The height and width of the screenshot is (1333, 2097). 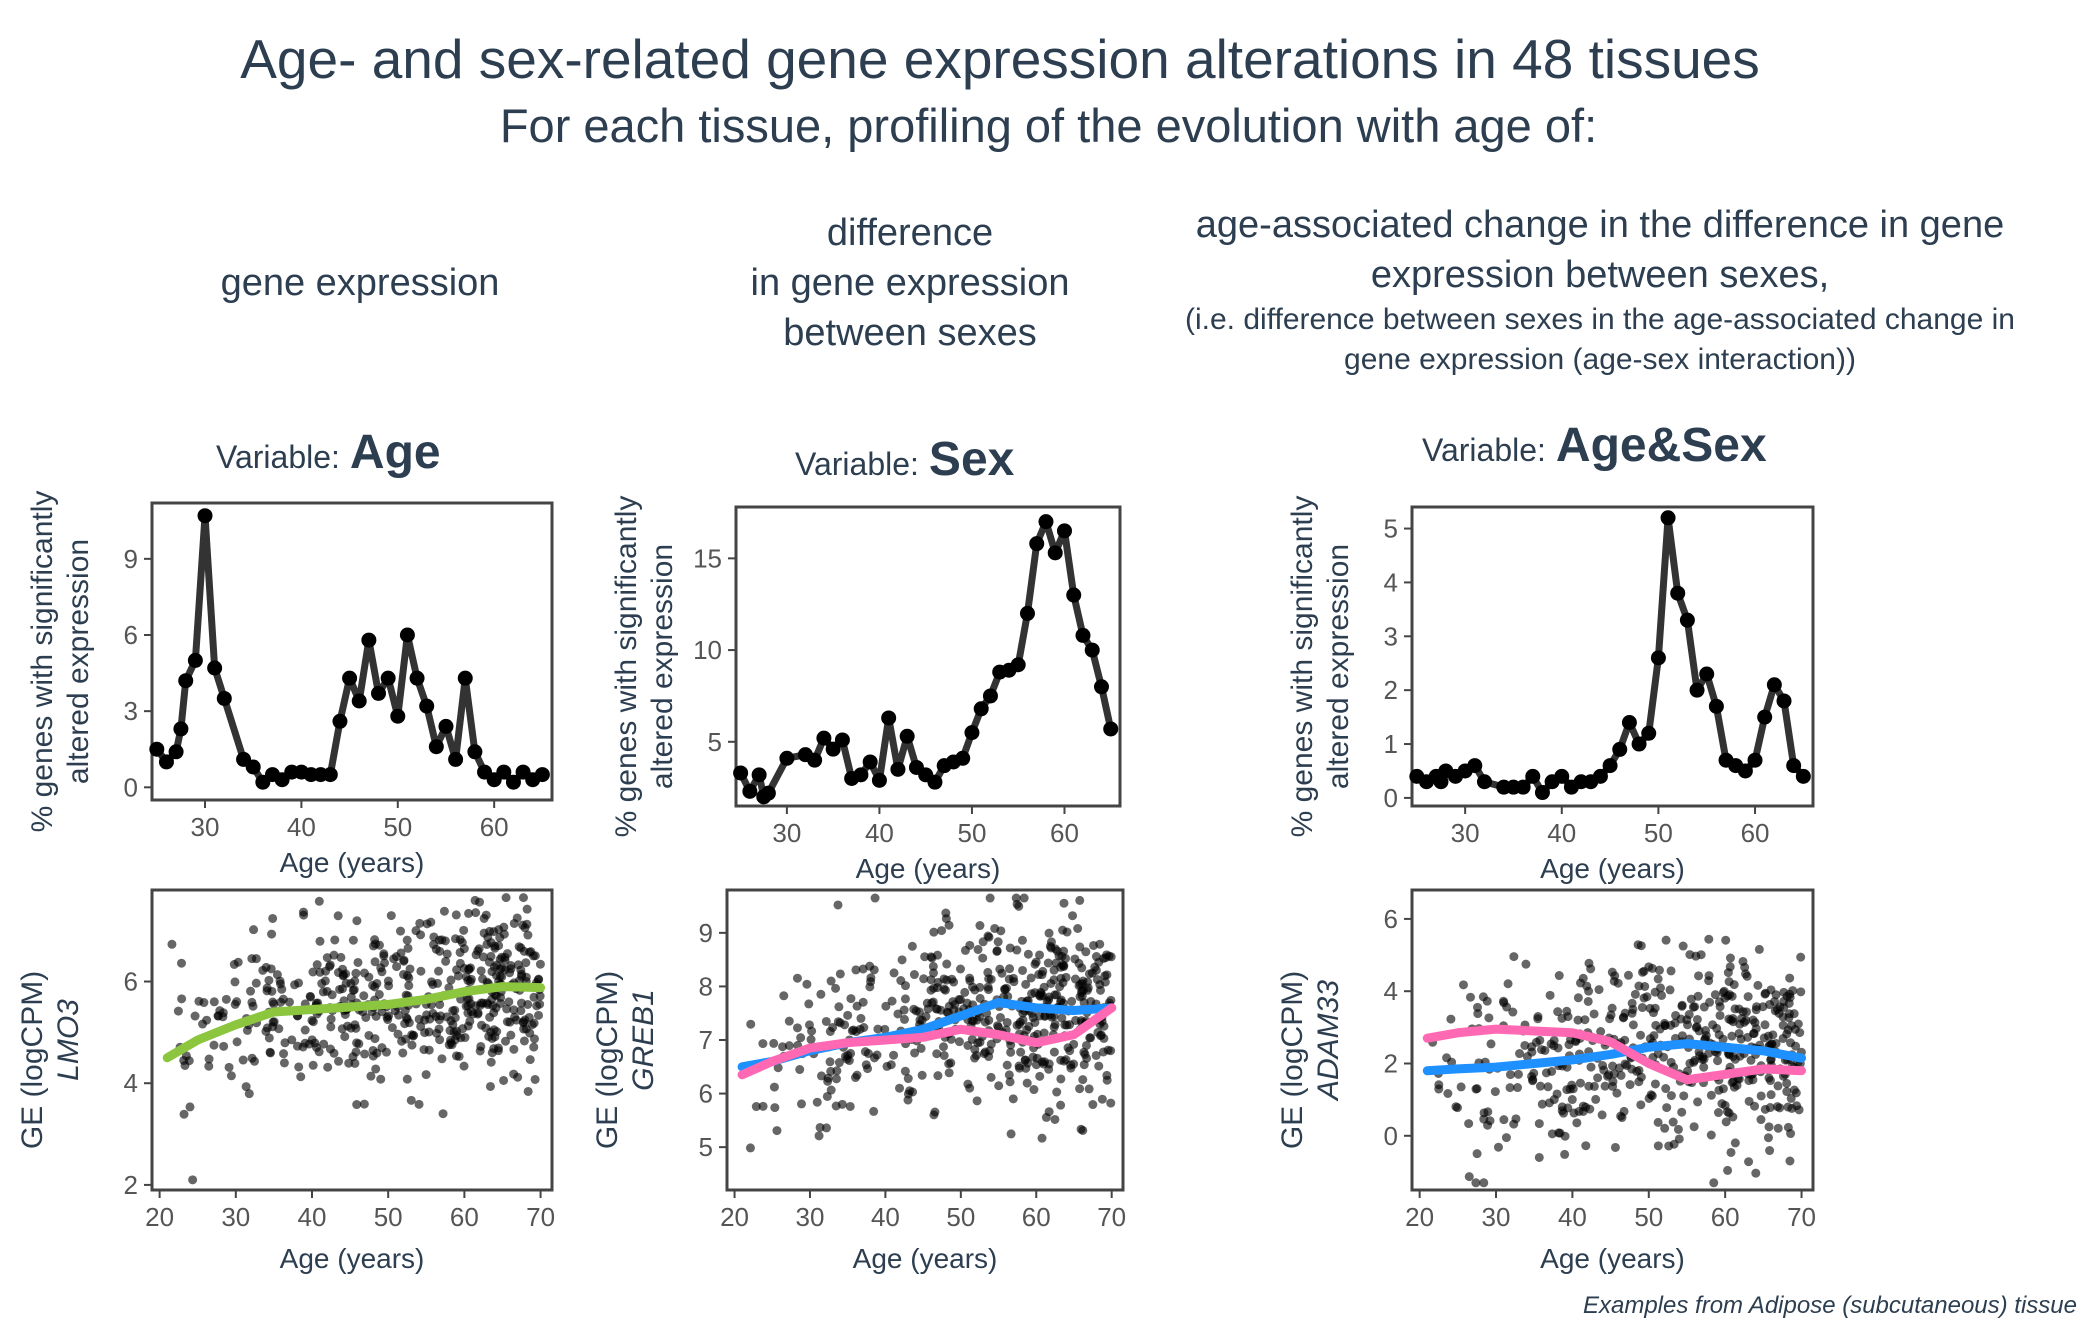 What do you see at coordinates (734, 1217) in the screenshot?
I see `x-tick-label: 20` at bounding box center [734, 1217].